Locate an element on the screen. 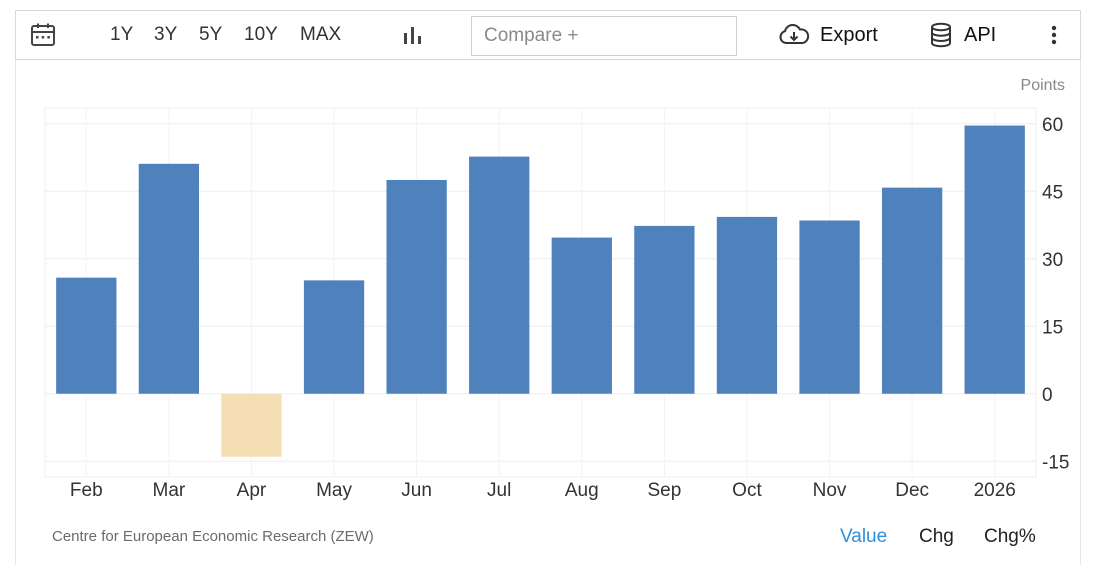  x-tick-label: Oct is located at coordinates (747, 490).